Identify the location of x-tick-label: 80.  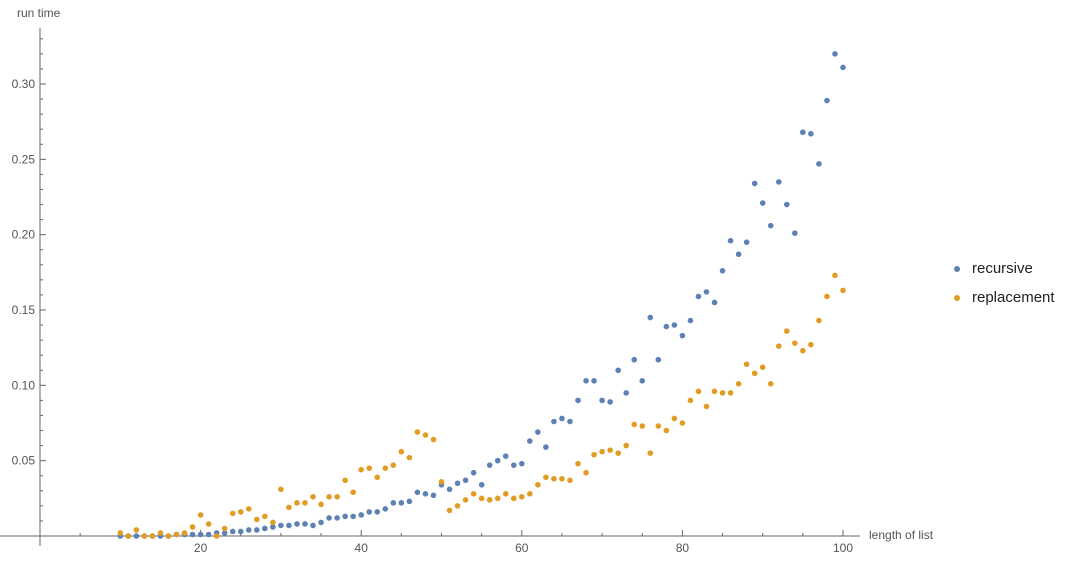
(683, 548).